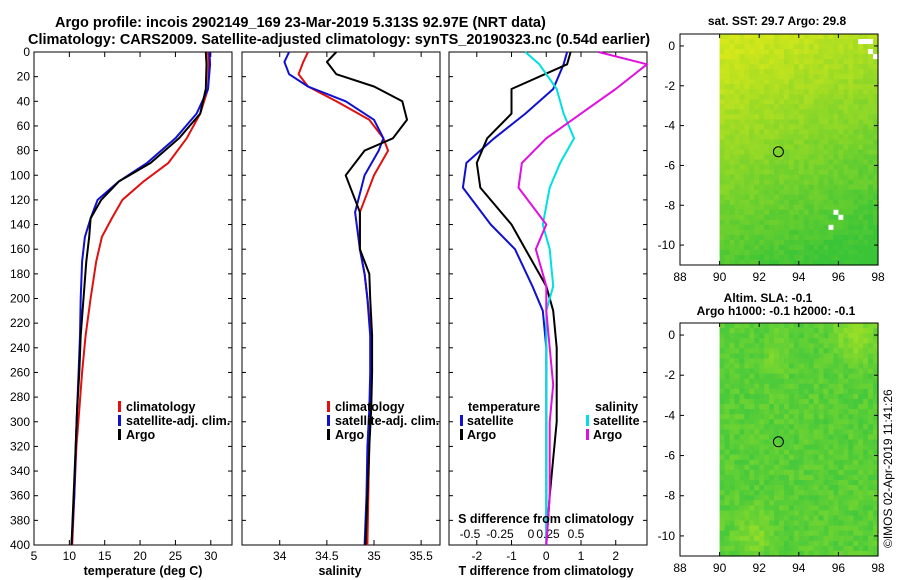  Describe the element at coordinates (20, 422) in the screenshot. I see `y-tick-label: 300` at that location.